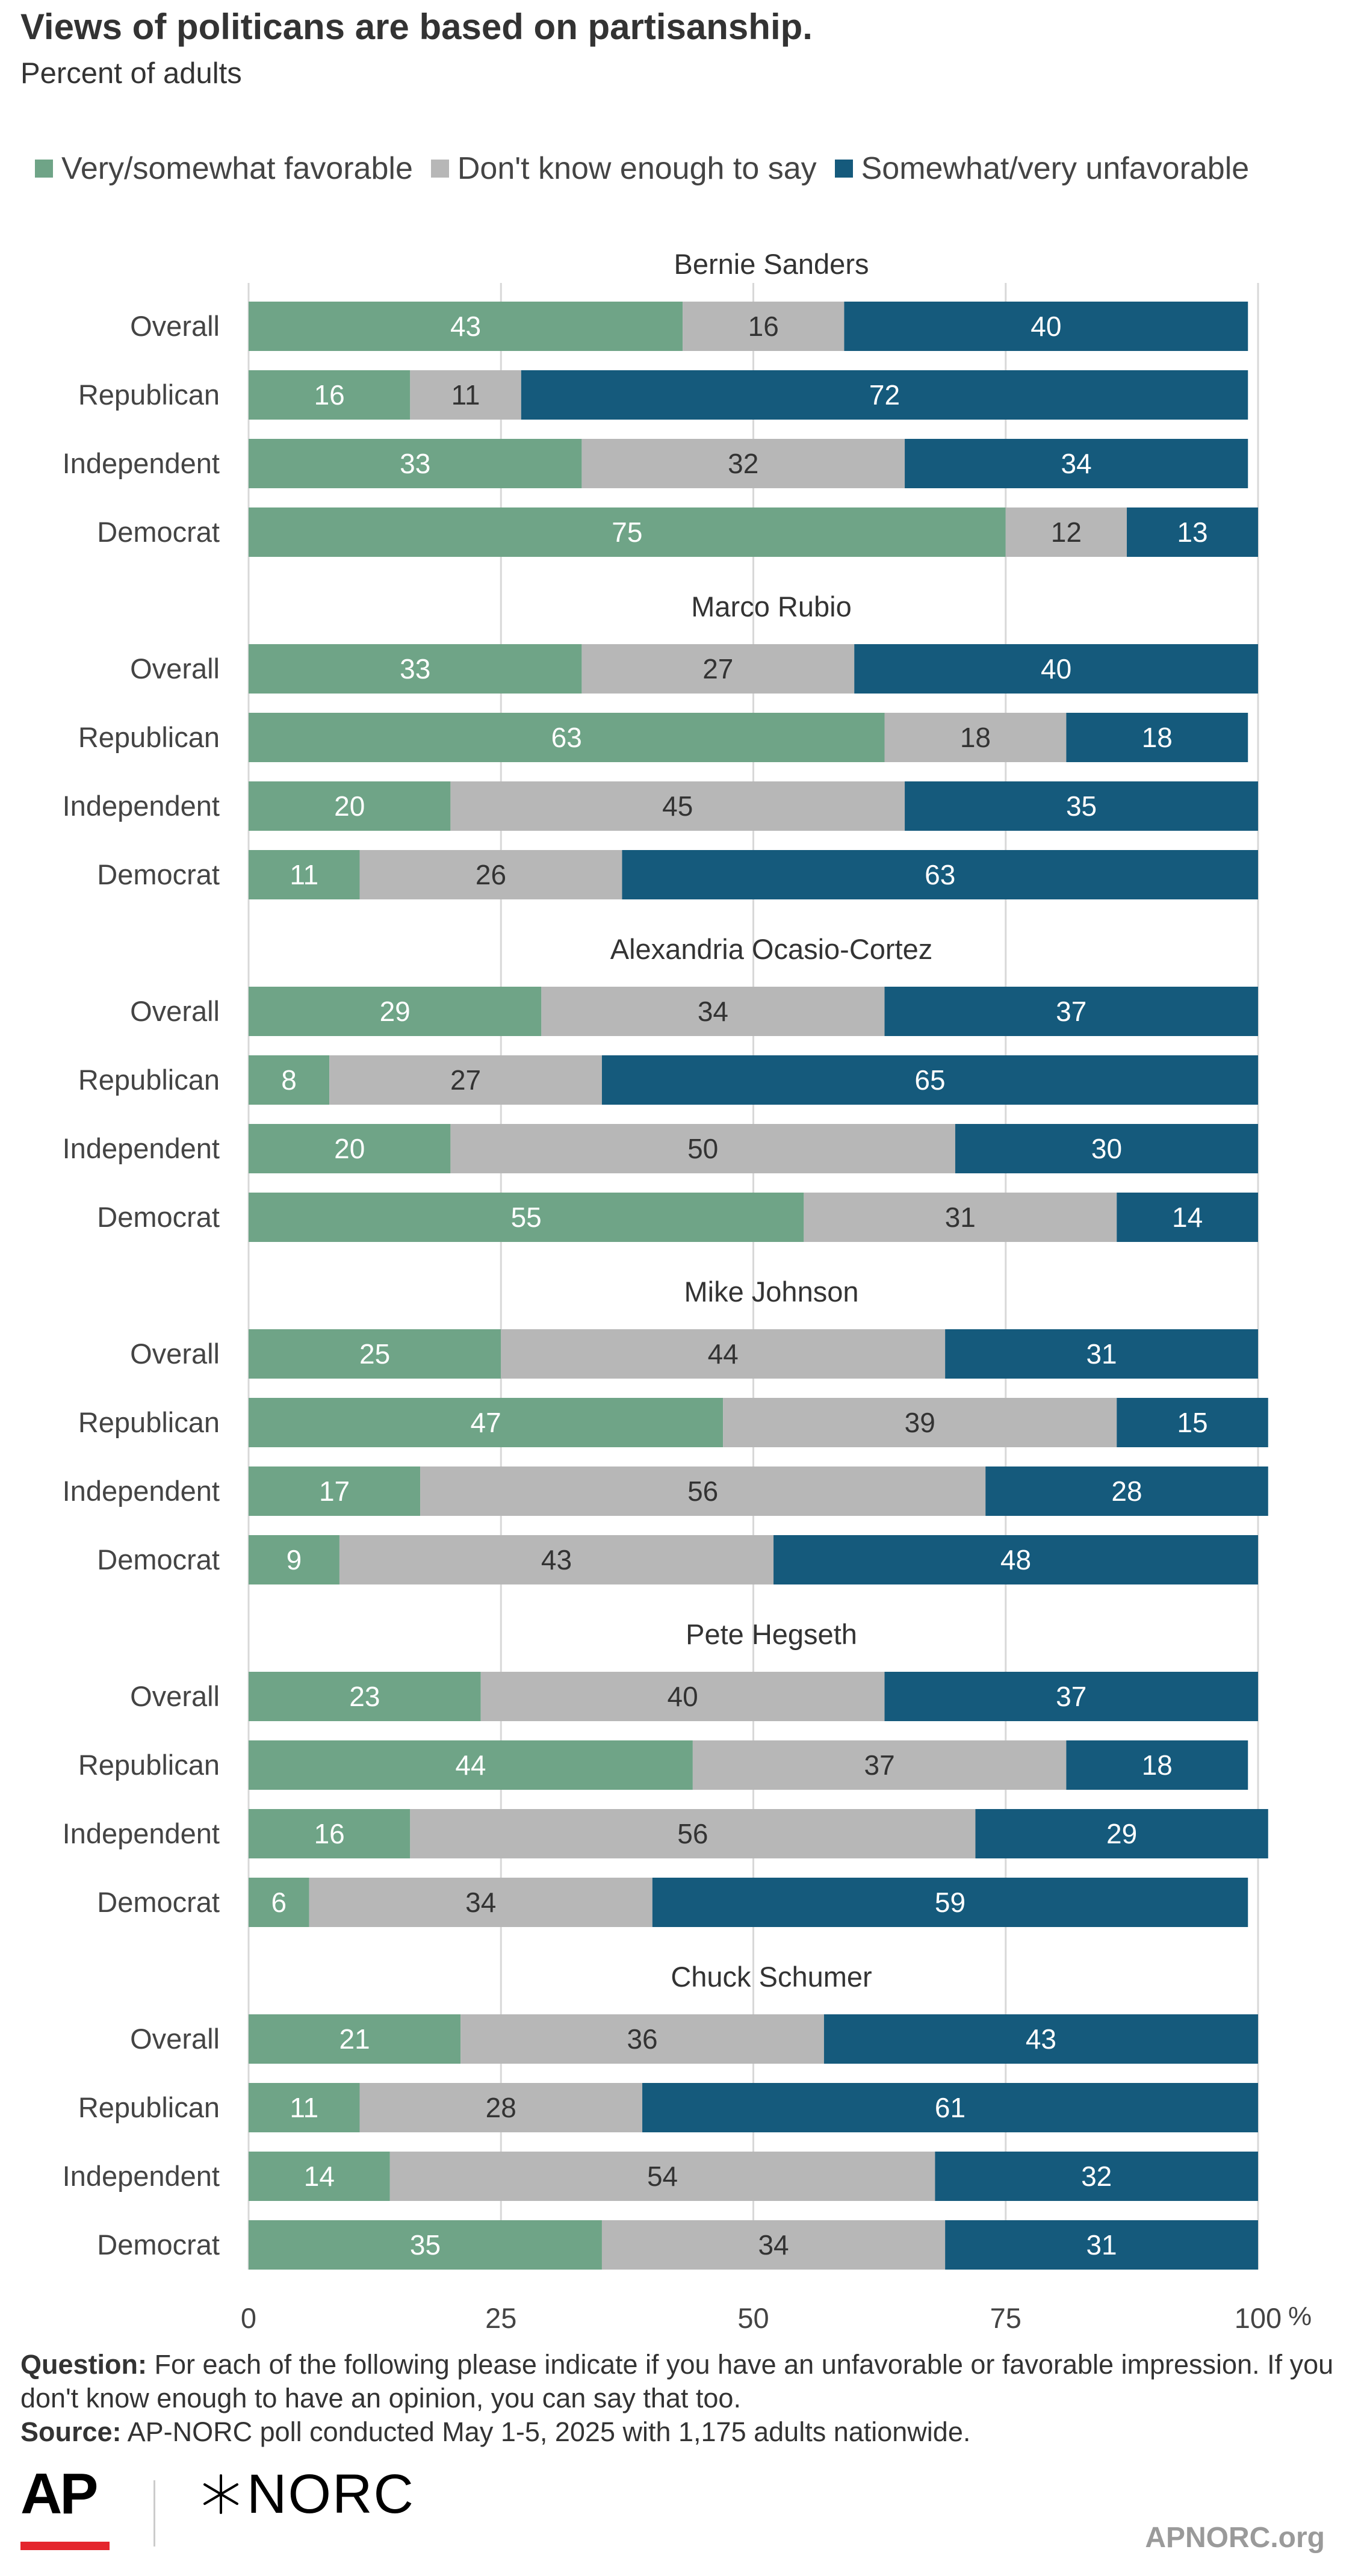  What do you see at coordinates (425, 2245) in the screenshot?
I see `data-label: 35` at bounding box center [425, 2245].